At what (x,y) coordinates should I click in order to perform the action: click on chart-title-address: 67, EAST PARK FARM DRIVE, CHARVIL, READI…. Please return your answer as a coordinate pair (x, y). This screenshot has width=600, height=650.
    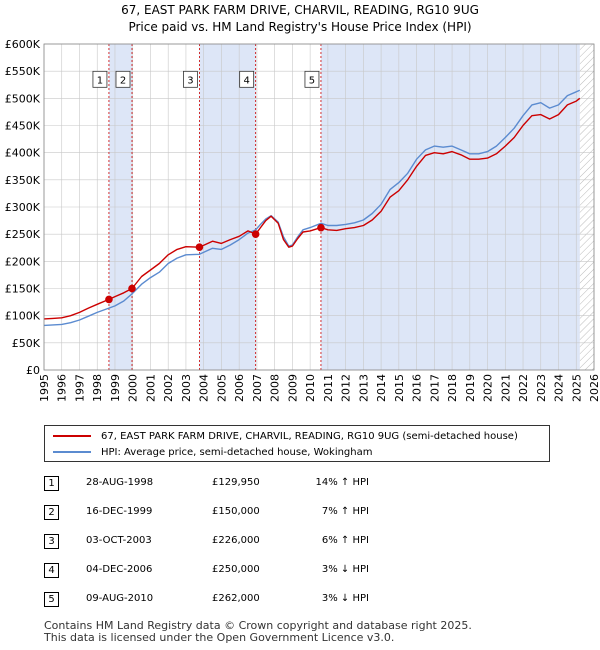
    Looking at the image, I should click on (300, 10).